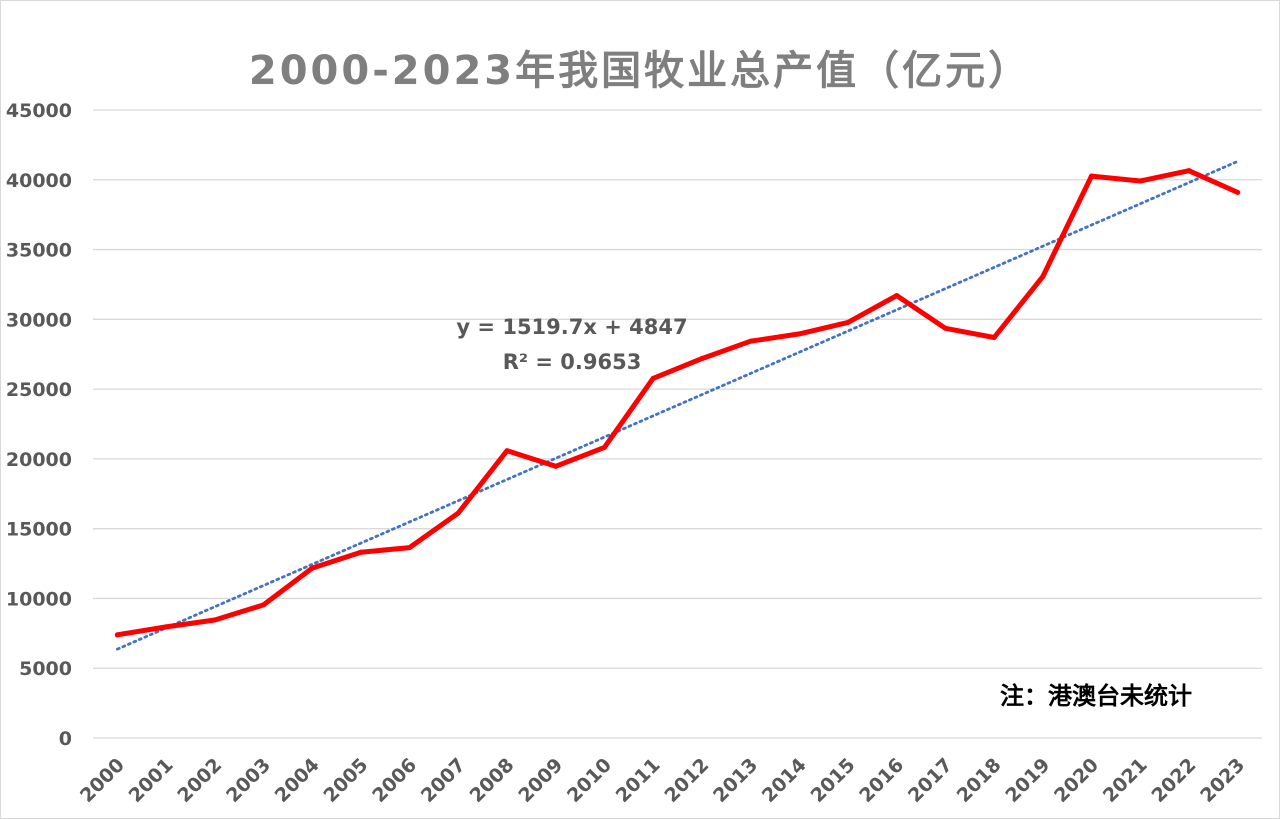  What do you see at coordinates (39, 530) in the screenshot?
I see `y-tick-label: 15000` at bounding box center [39, 530].